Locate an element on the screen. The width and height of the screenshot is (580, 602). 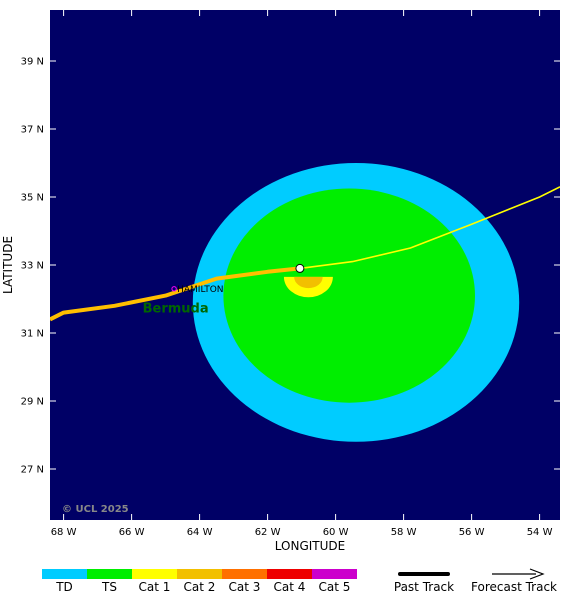
forecast-arrow-icon is located at coordinates (537, 574).